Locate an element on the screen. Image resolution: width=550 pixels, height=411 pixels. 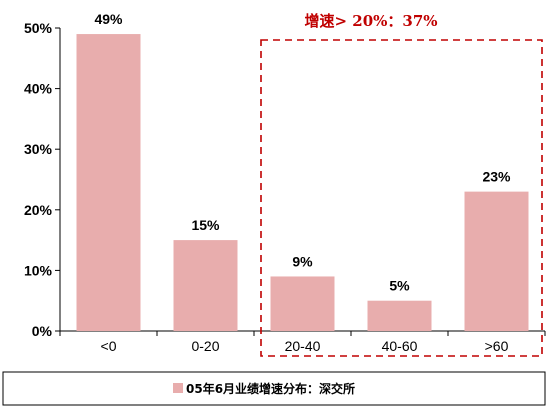
data-label: 49% is located at coordinates (108, 19).